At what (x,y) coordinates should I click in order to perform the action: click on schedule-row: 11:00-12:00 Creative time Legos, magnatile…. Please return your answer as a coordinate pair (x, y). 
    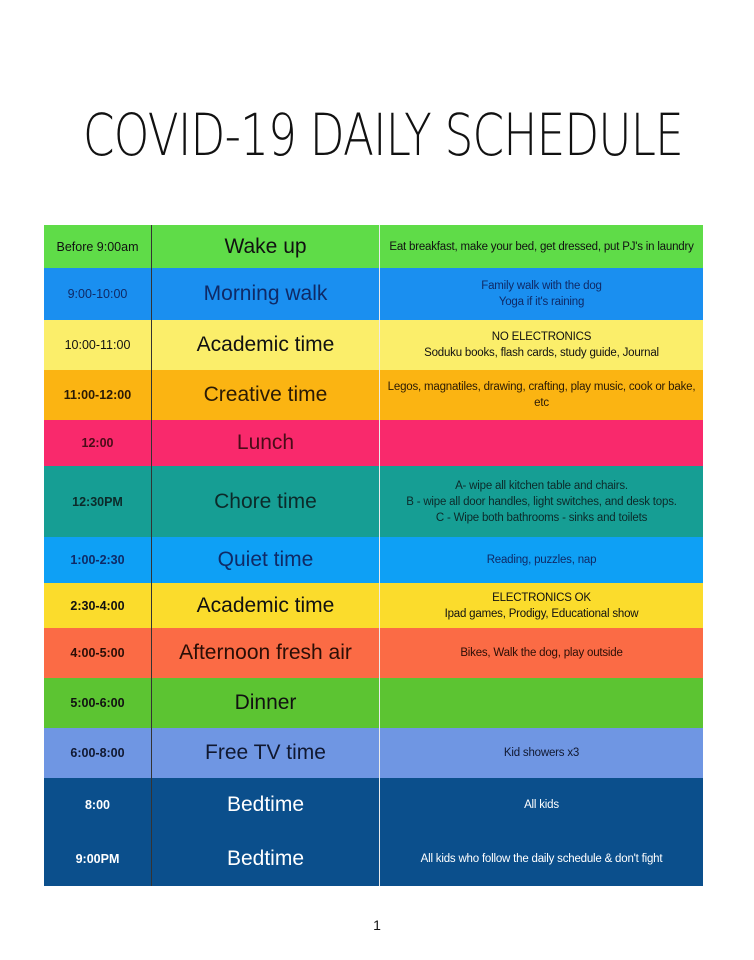
    Looking at the image, I should click on (373, 395).